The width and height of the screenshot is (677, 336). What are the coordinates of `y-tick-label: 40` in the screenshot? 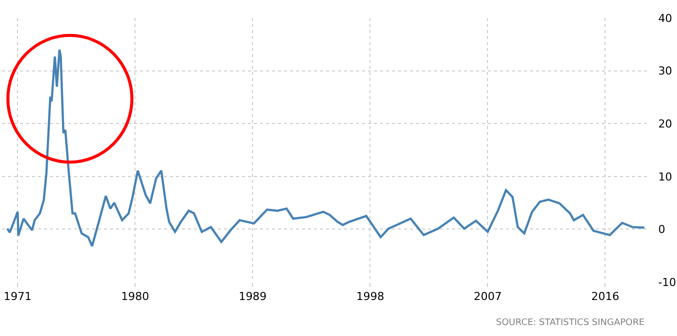 It's located at (665, 18).